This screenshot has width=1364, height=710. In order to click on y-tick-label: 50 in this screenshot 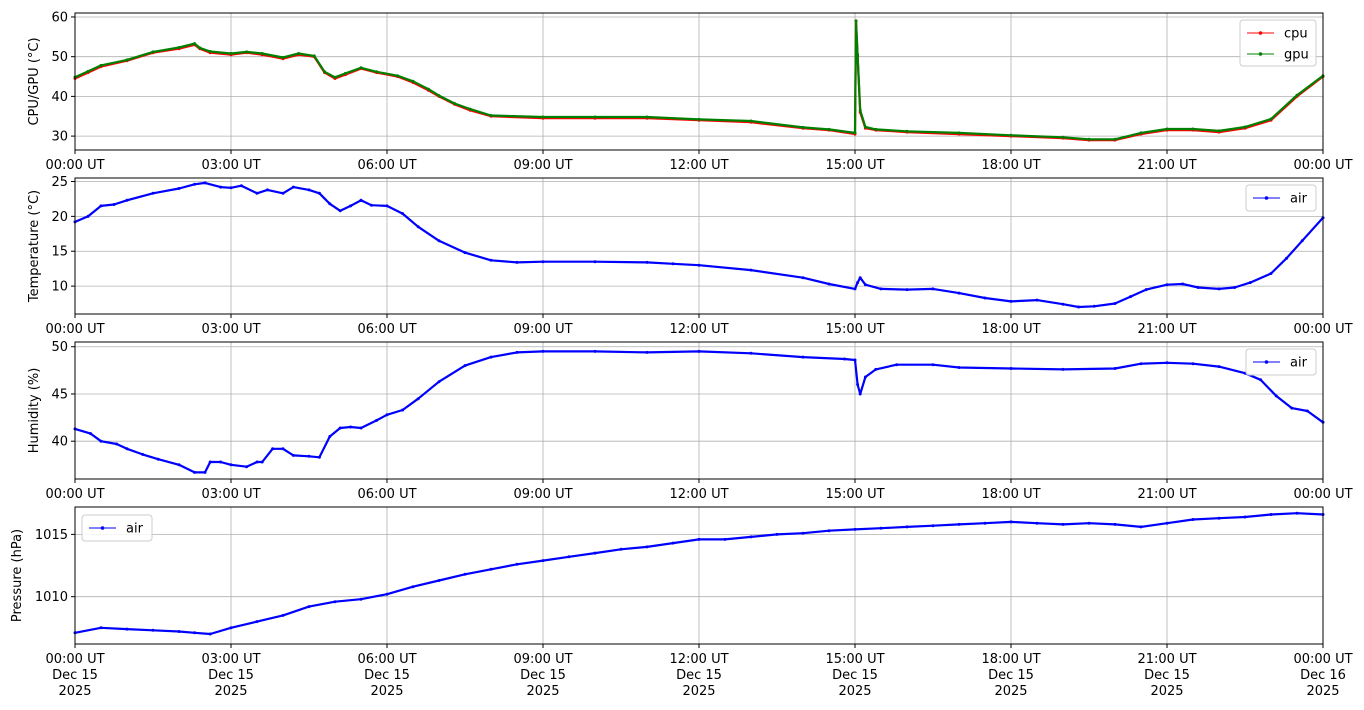, I will do `click(59, 347)`.